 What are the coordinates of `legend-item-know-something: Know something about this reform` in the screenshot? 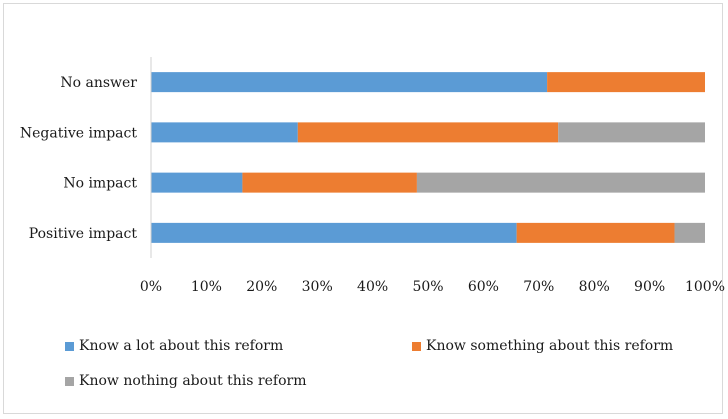 It's located at (542, 346).